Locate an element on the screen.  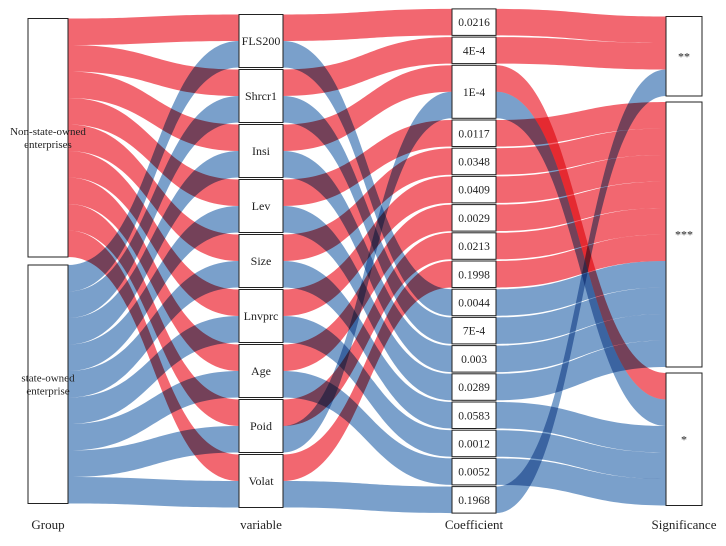
flow-soe-insi-to-variable is located at coordinates (153, 248).